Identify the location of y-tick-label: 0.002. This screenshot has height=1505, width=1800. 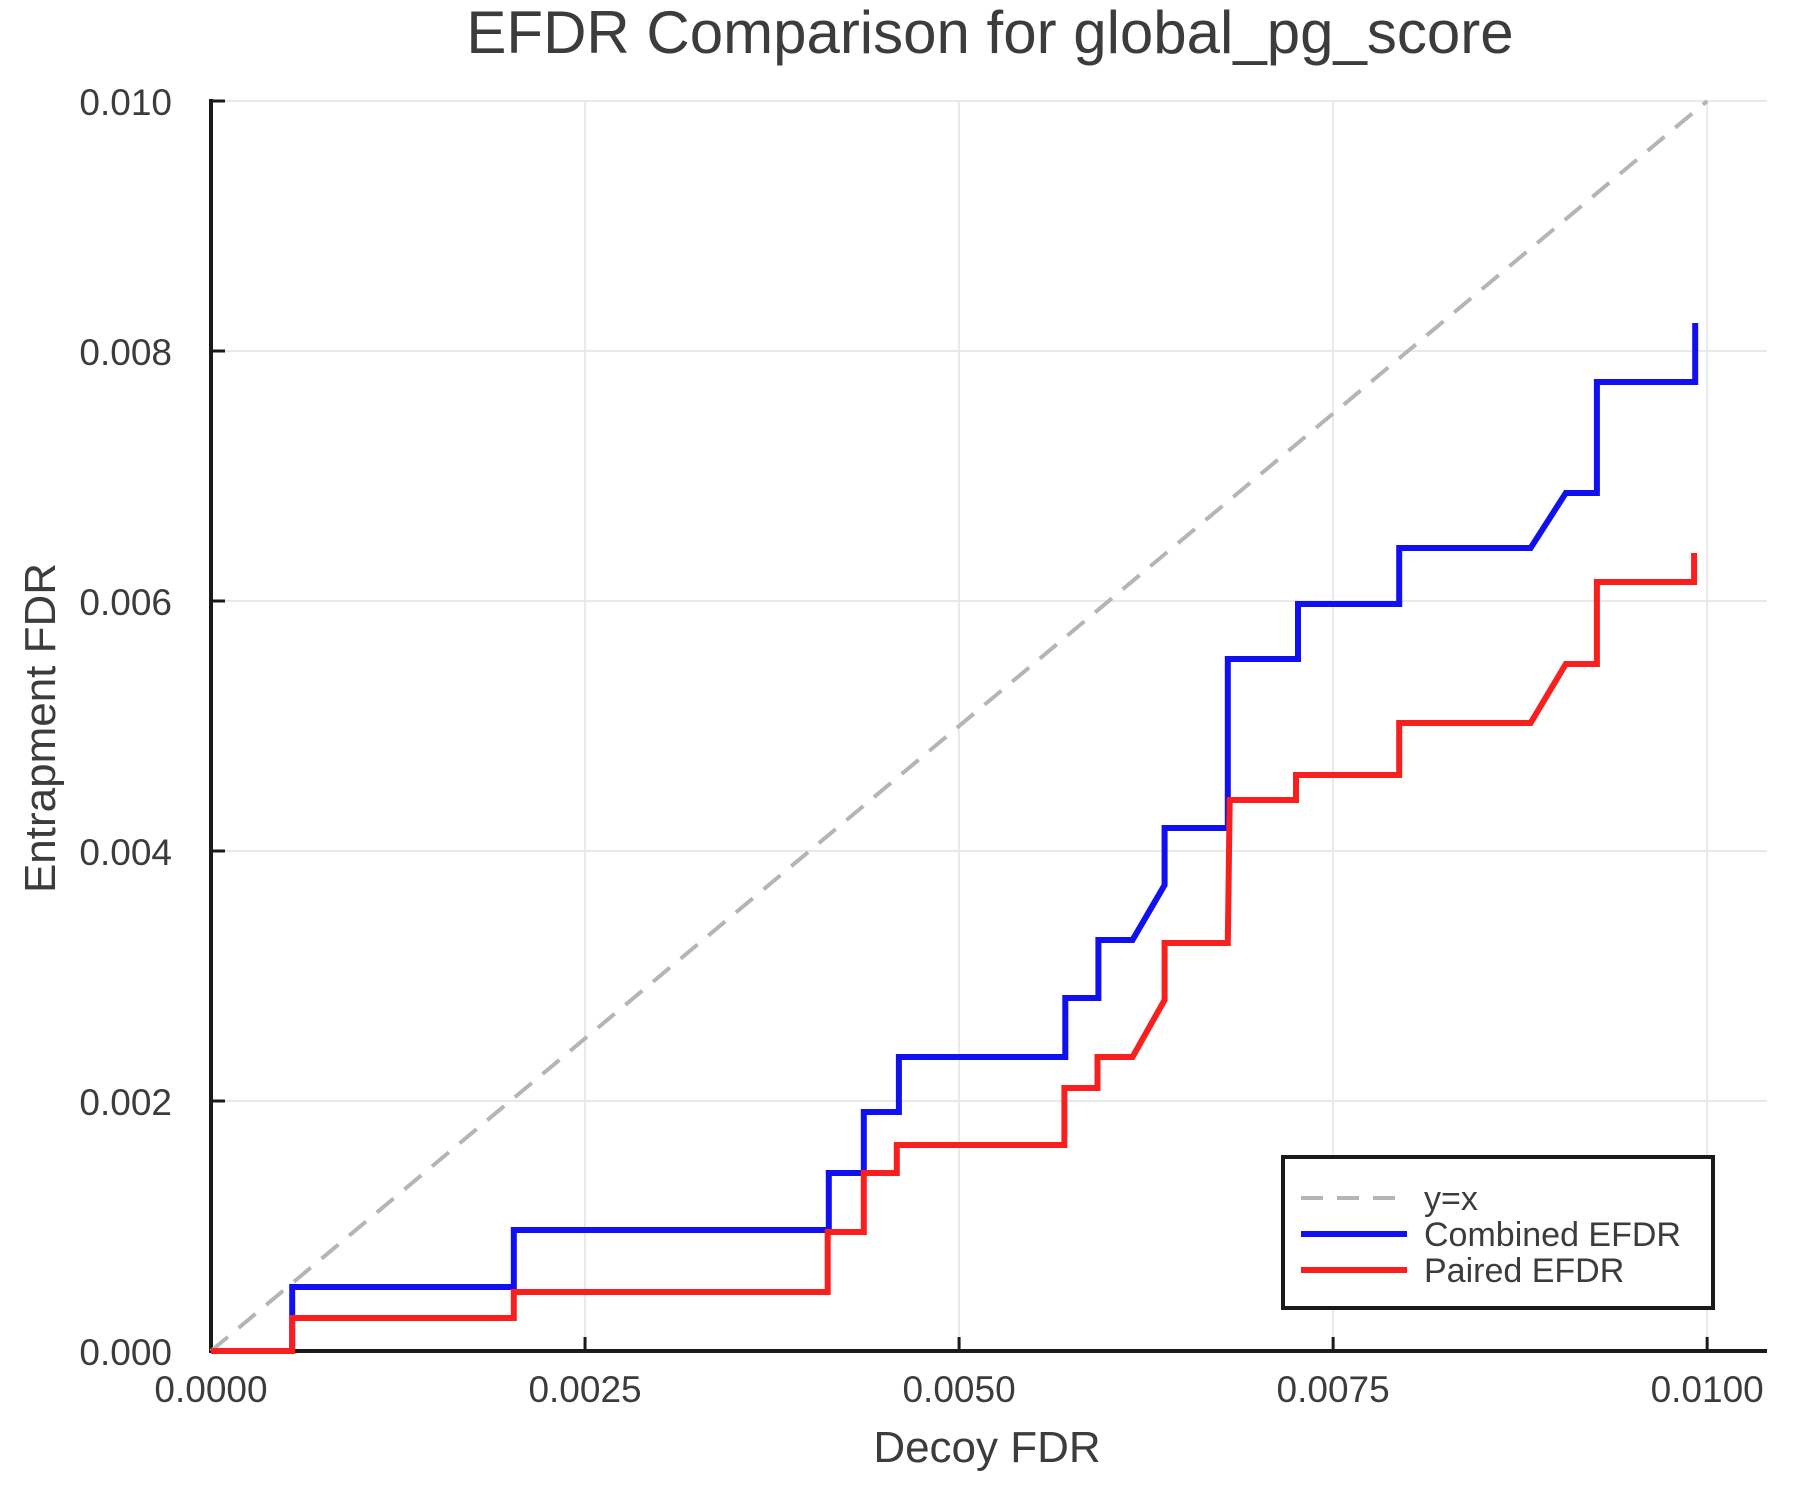
(125, 1102).